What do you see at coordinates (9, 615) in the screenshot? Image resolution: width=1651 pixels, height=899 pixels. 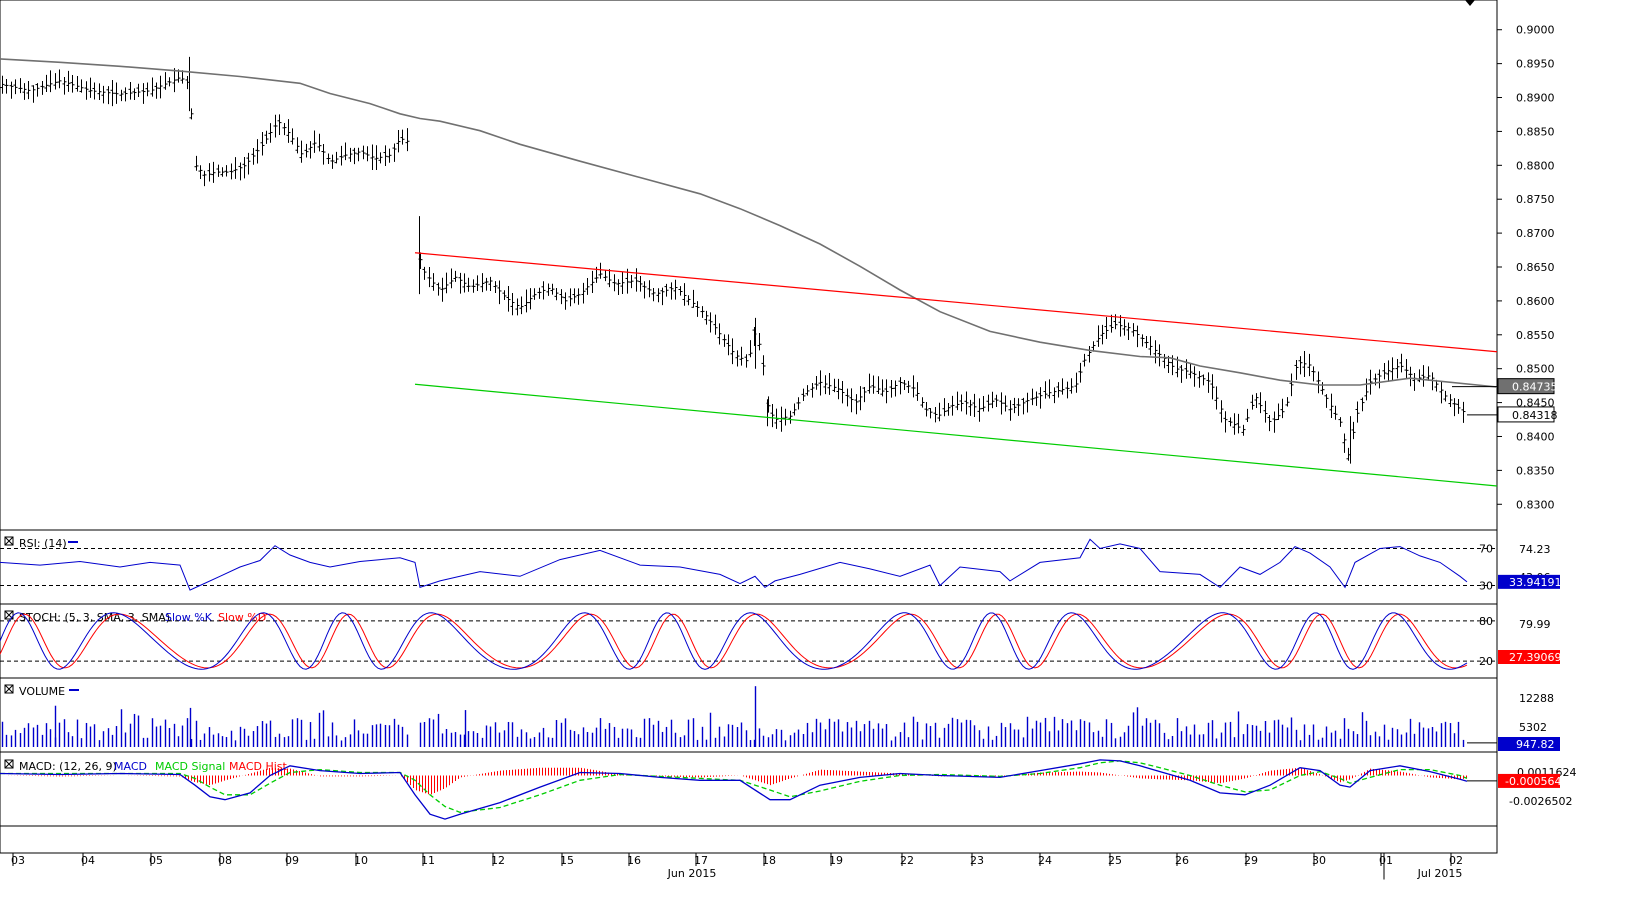 I see `stoch-toggle-checkbox-x` at bounding box center [9, 615].